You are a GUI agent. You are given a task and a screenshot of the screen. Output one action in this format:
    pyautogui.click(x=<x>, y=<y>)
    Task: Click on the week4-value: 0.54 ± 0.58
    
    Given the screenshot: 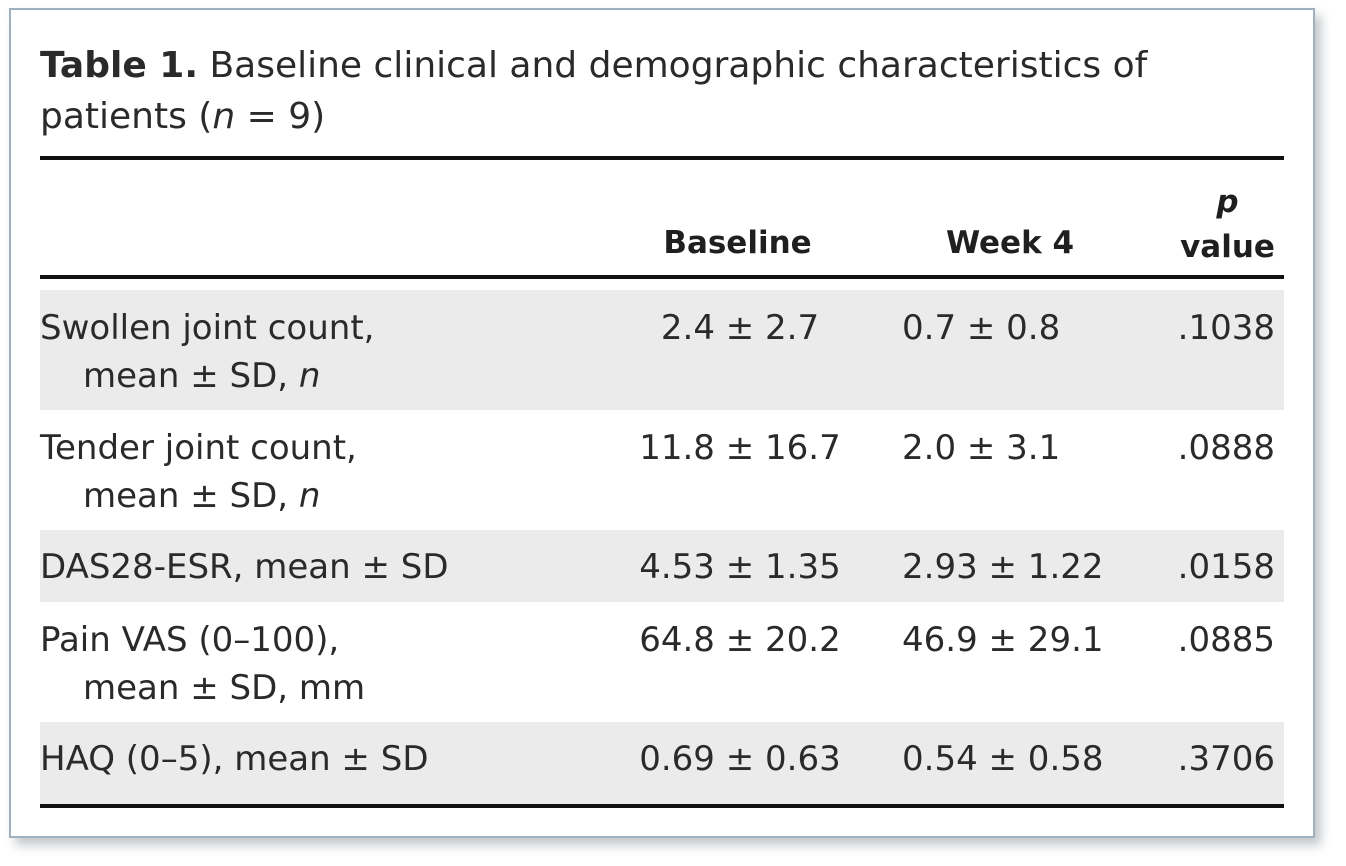 What is the action you would take?
    pyautogui.click(x=1003, y=759)
    